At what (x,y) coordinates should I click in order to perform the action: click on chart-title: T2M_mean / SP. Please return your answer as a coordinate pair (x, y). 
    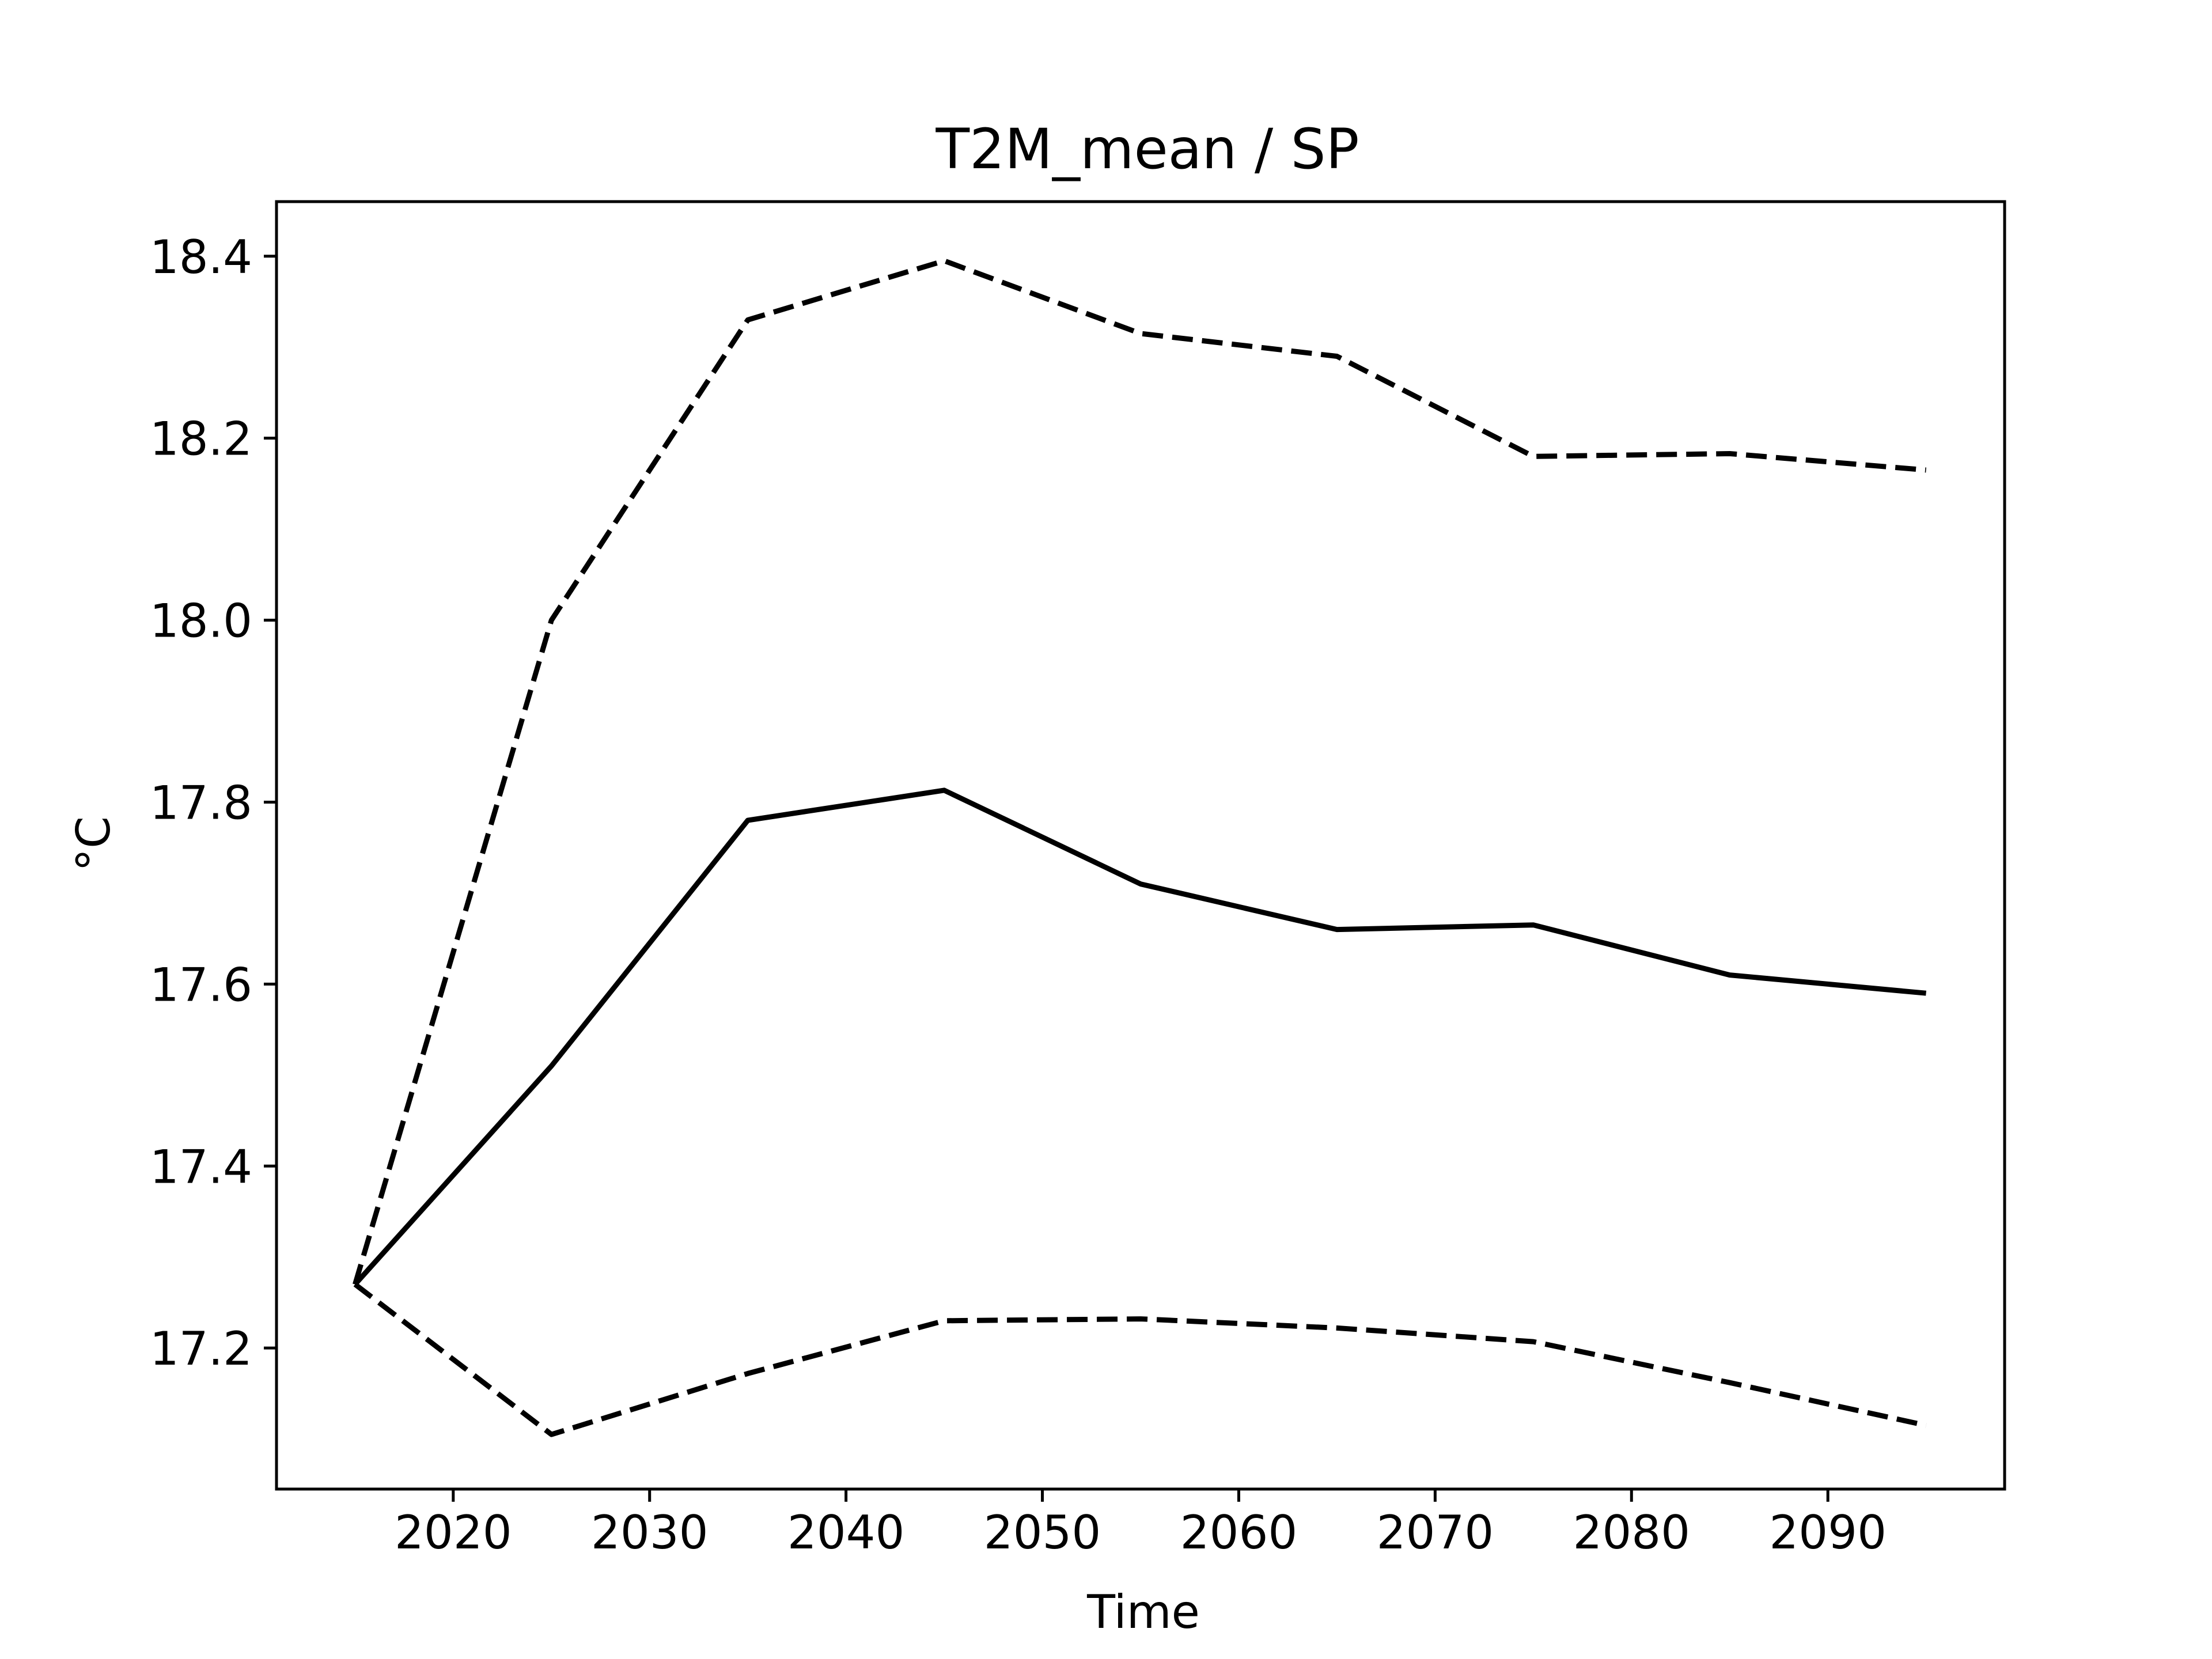
    Looking at the image, I should click on (1147, 149).